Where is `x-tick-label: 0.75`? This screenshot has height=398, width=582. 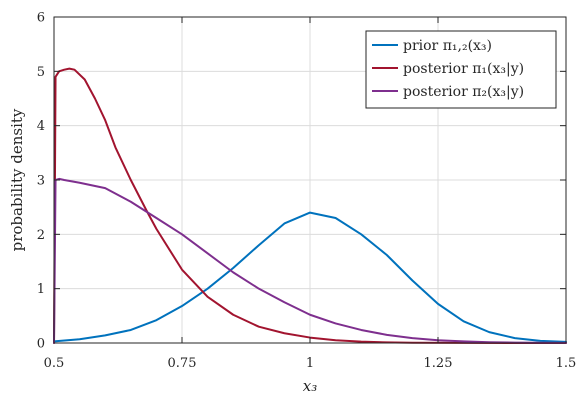
x-tick-label: 0.75 is located at coordinates (182, 363).